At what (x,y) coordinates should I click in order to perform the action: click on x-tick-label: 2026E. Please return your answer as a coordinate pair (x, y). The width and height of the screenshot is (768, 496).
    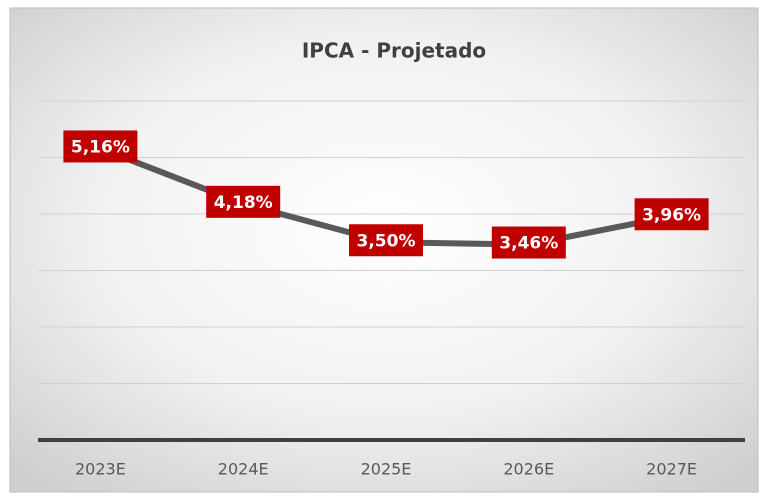
    Looking at the image, I should click on (528, 469).